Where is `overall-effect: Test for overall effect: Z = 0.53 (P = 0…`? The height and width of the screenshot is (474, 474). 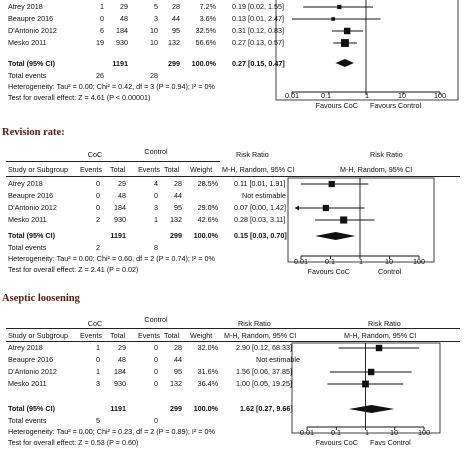 overall-effect: Test for overall effect: Z = 0.53 (P = 0… is located at coordinates (73, 442).